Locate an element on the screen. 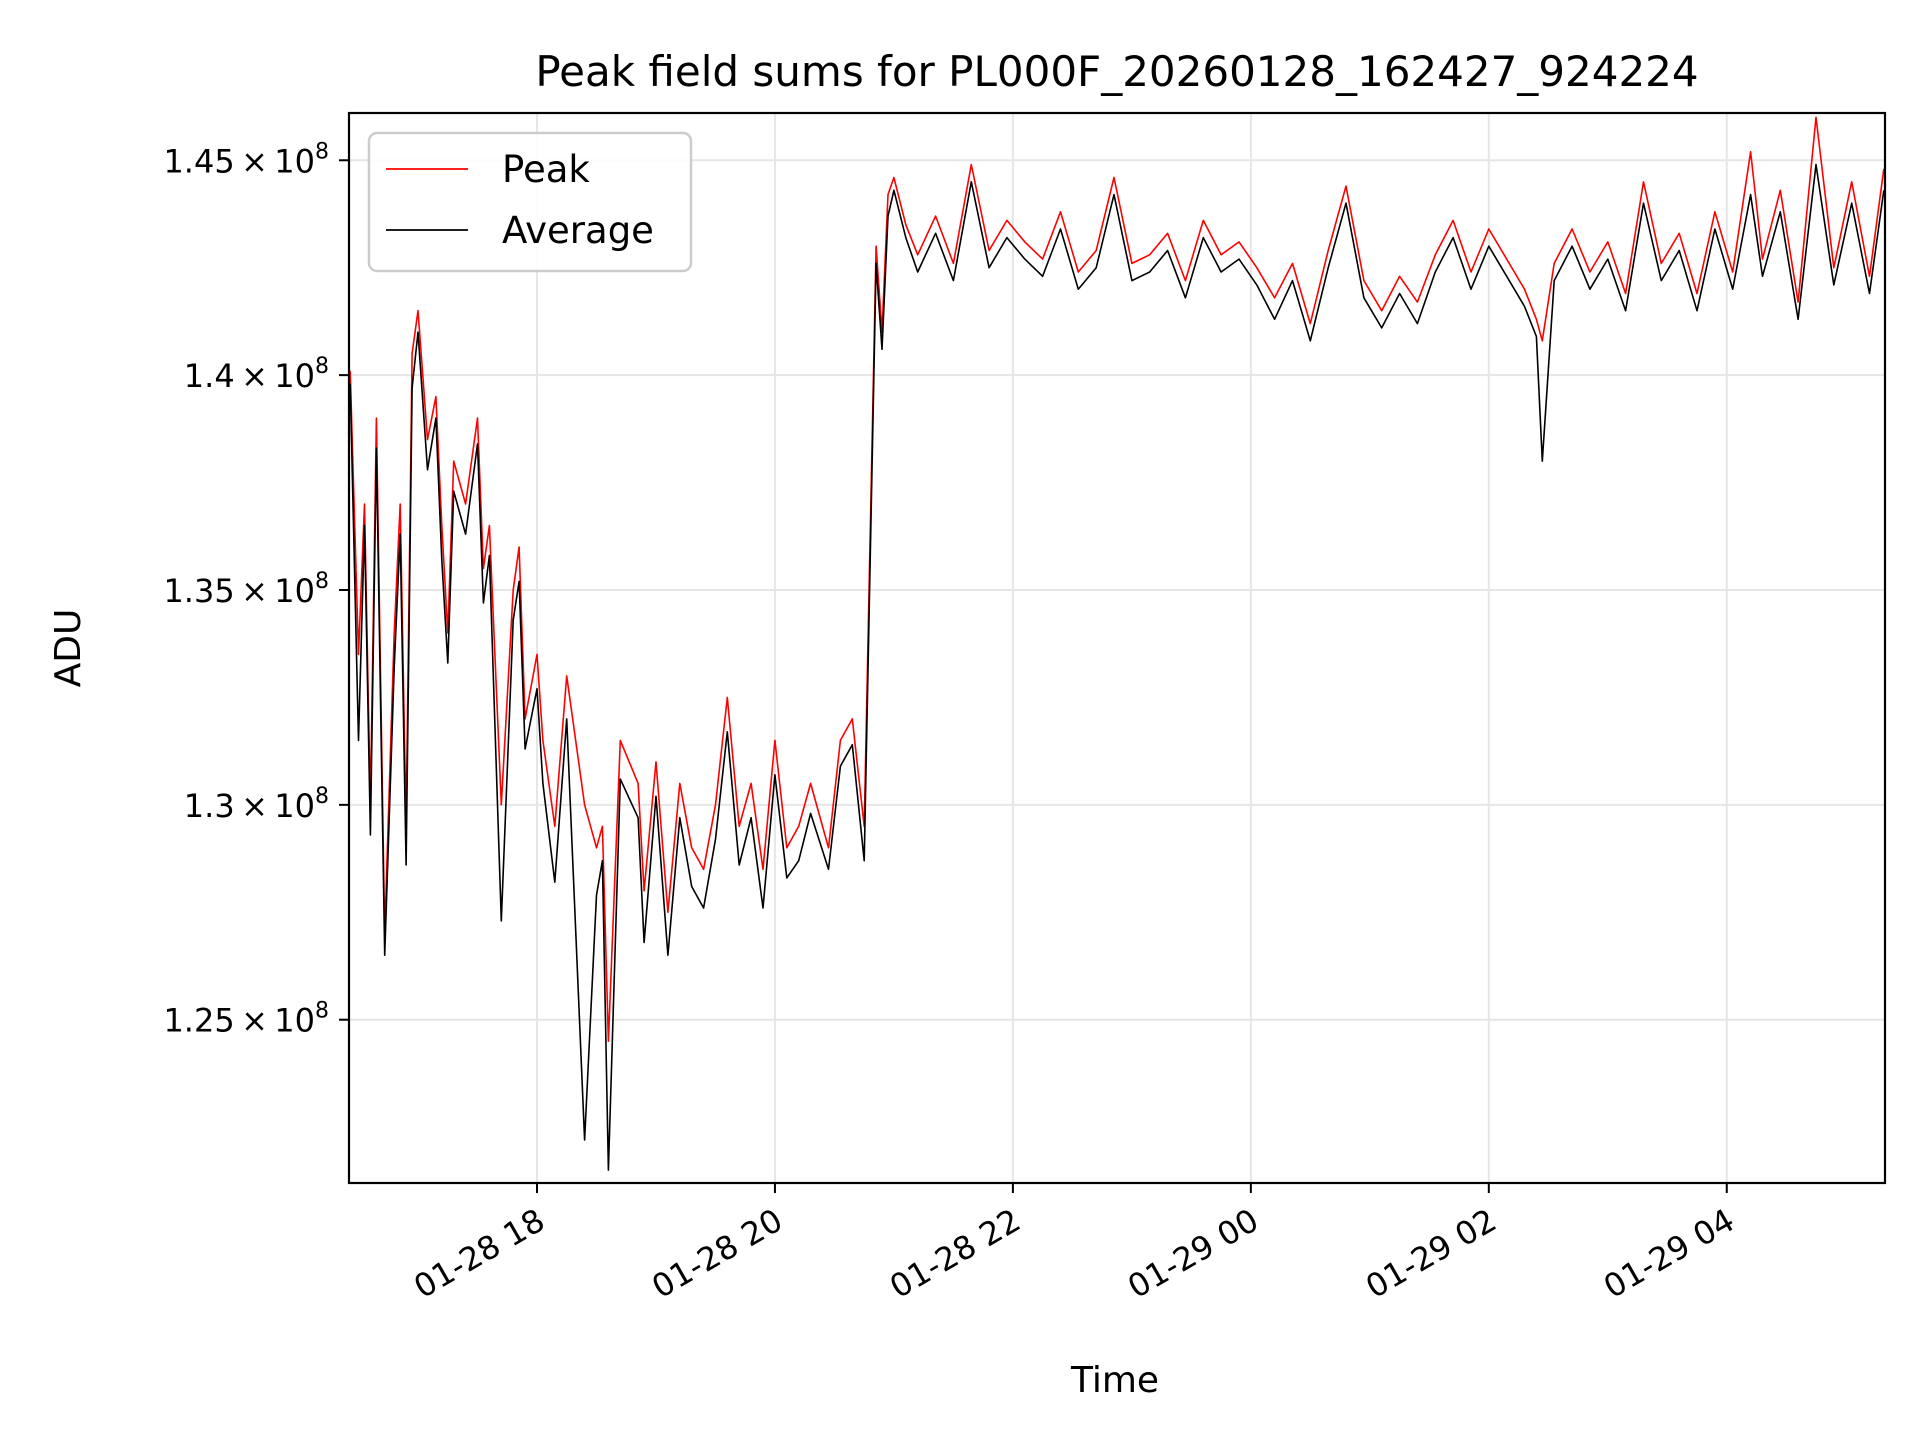  legend: Peak Average is located at coordinates (530, 202).